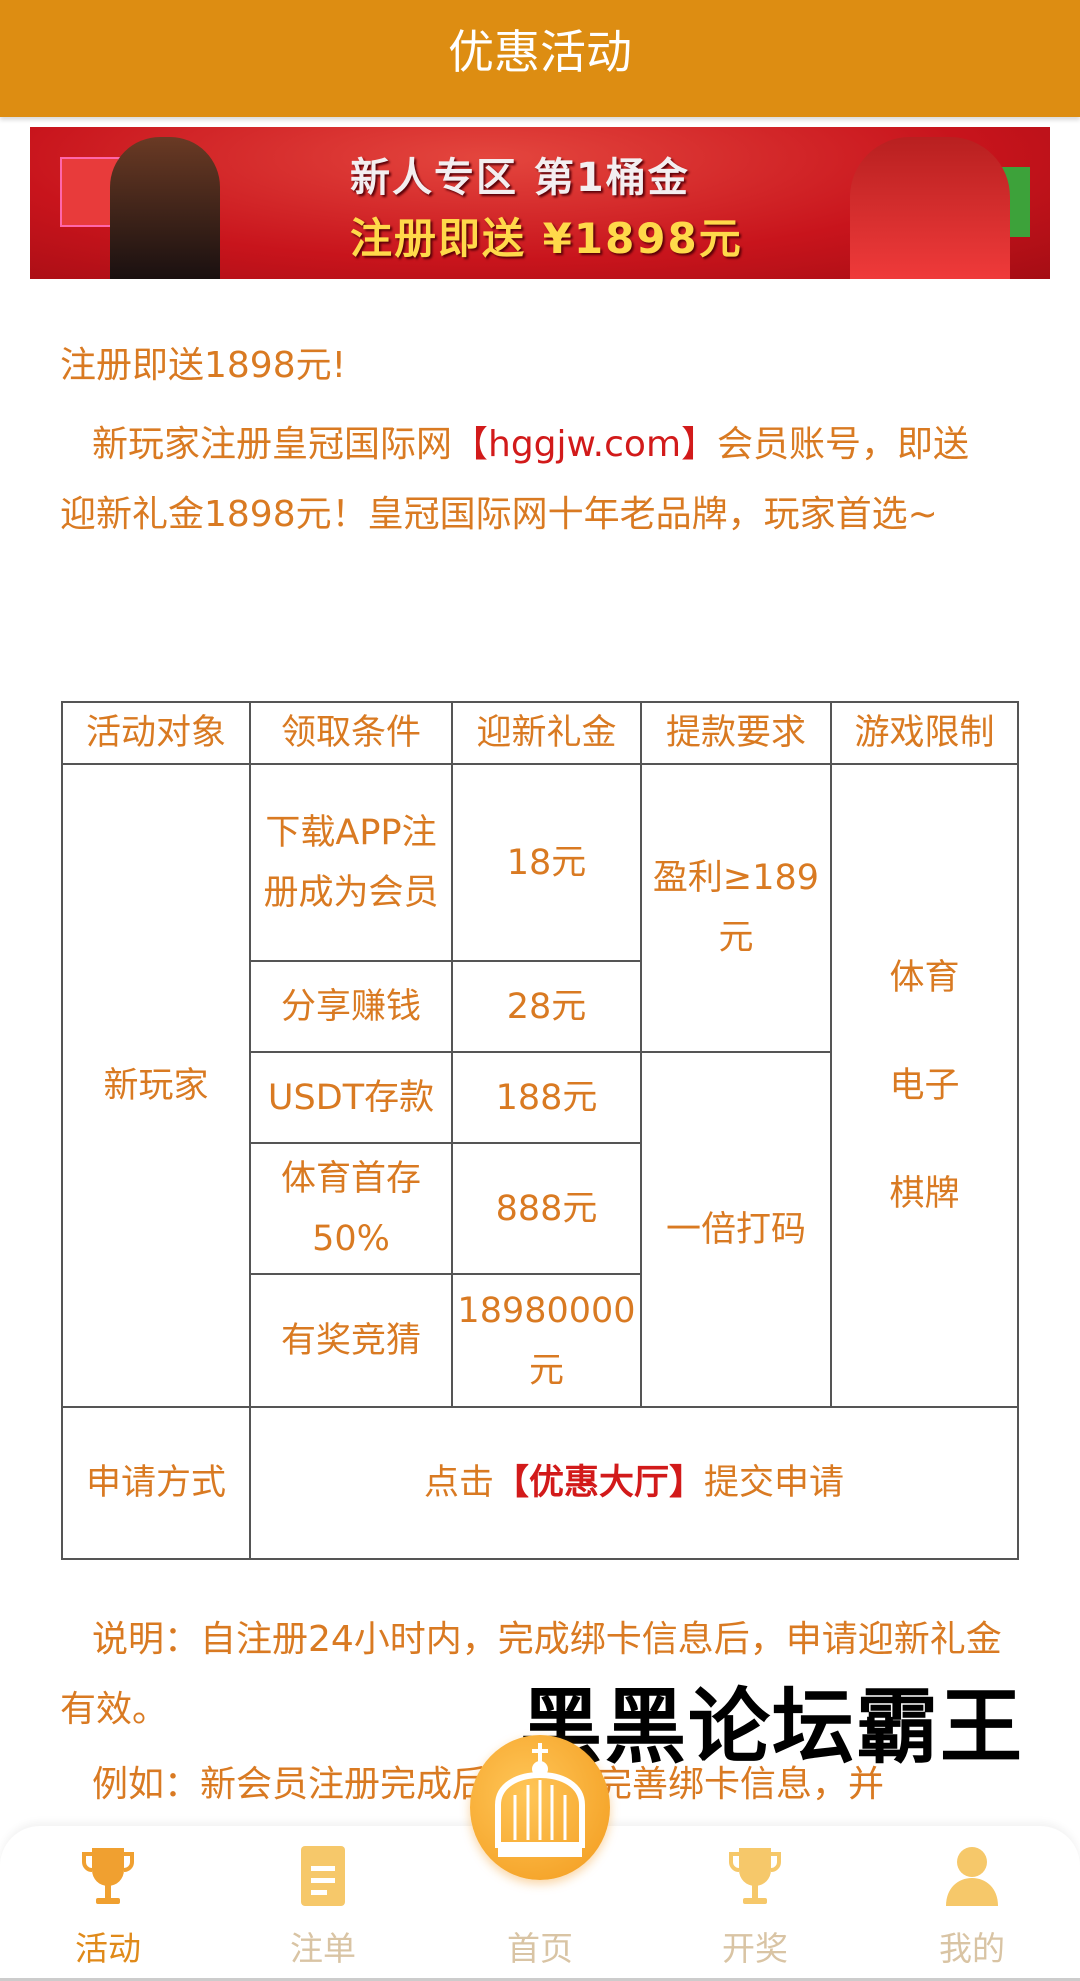 The image size is (1080, 1981). Describe the element at coordinates (165, 208) in the screenshot. I see `model-image` at that location.